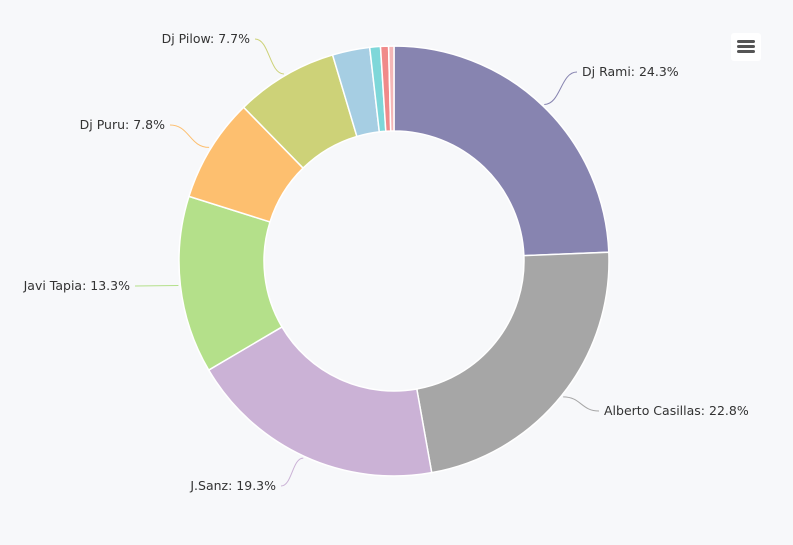  I want to click on hamburger-menu-icon, so click(746, 47).